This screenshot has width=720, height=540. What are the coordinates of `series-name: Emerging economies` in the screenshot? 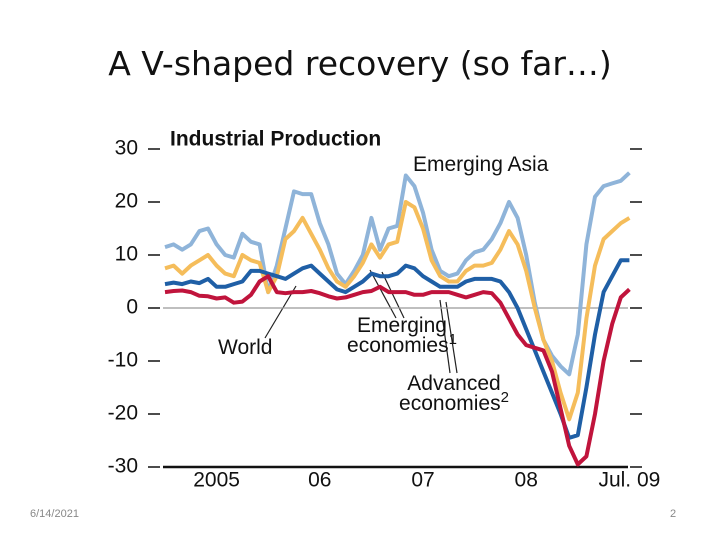 It's located at (398, 335).